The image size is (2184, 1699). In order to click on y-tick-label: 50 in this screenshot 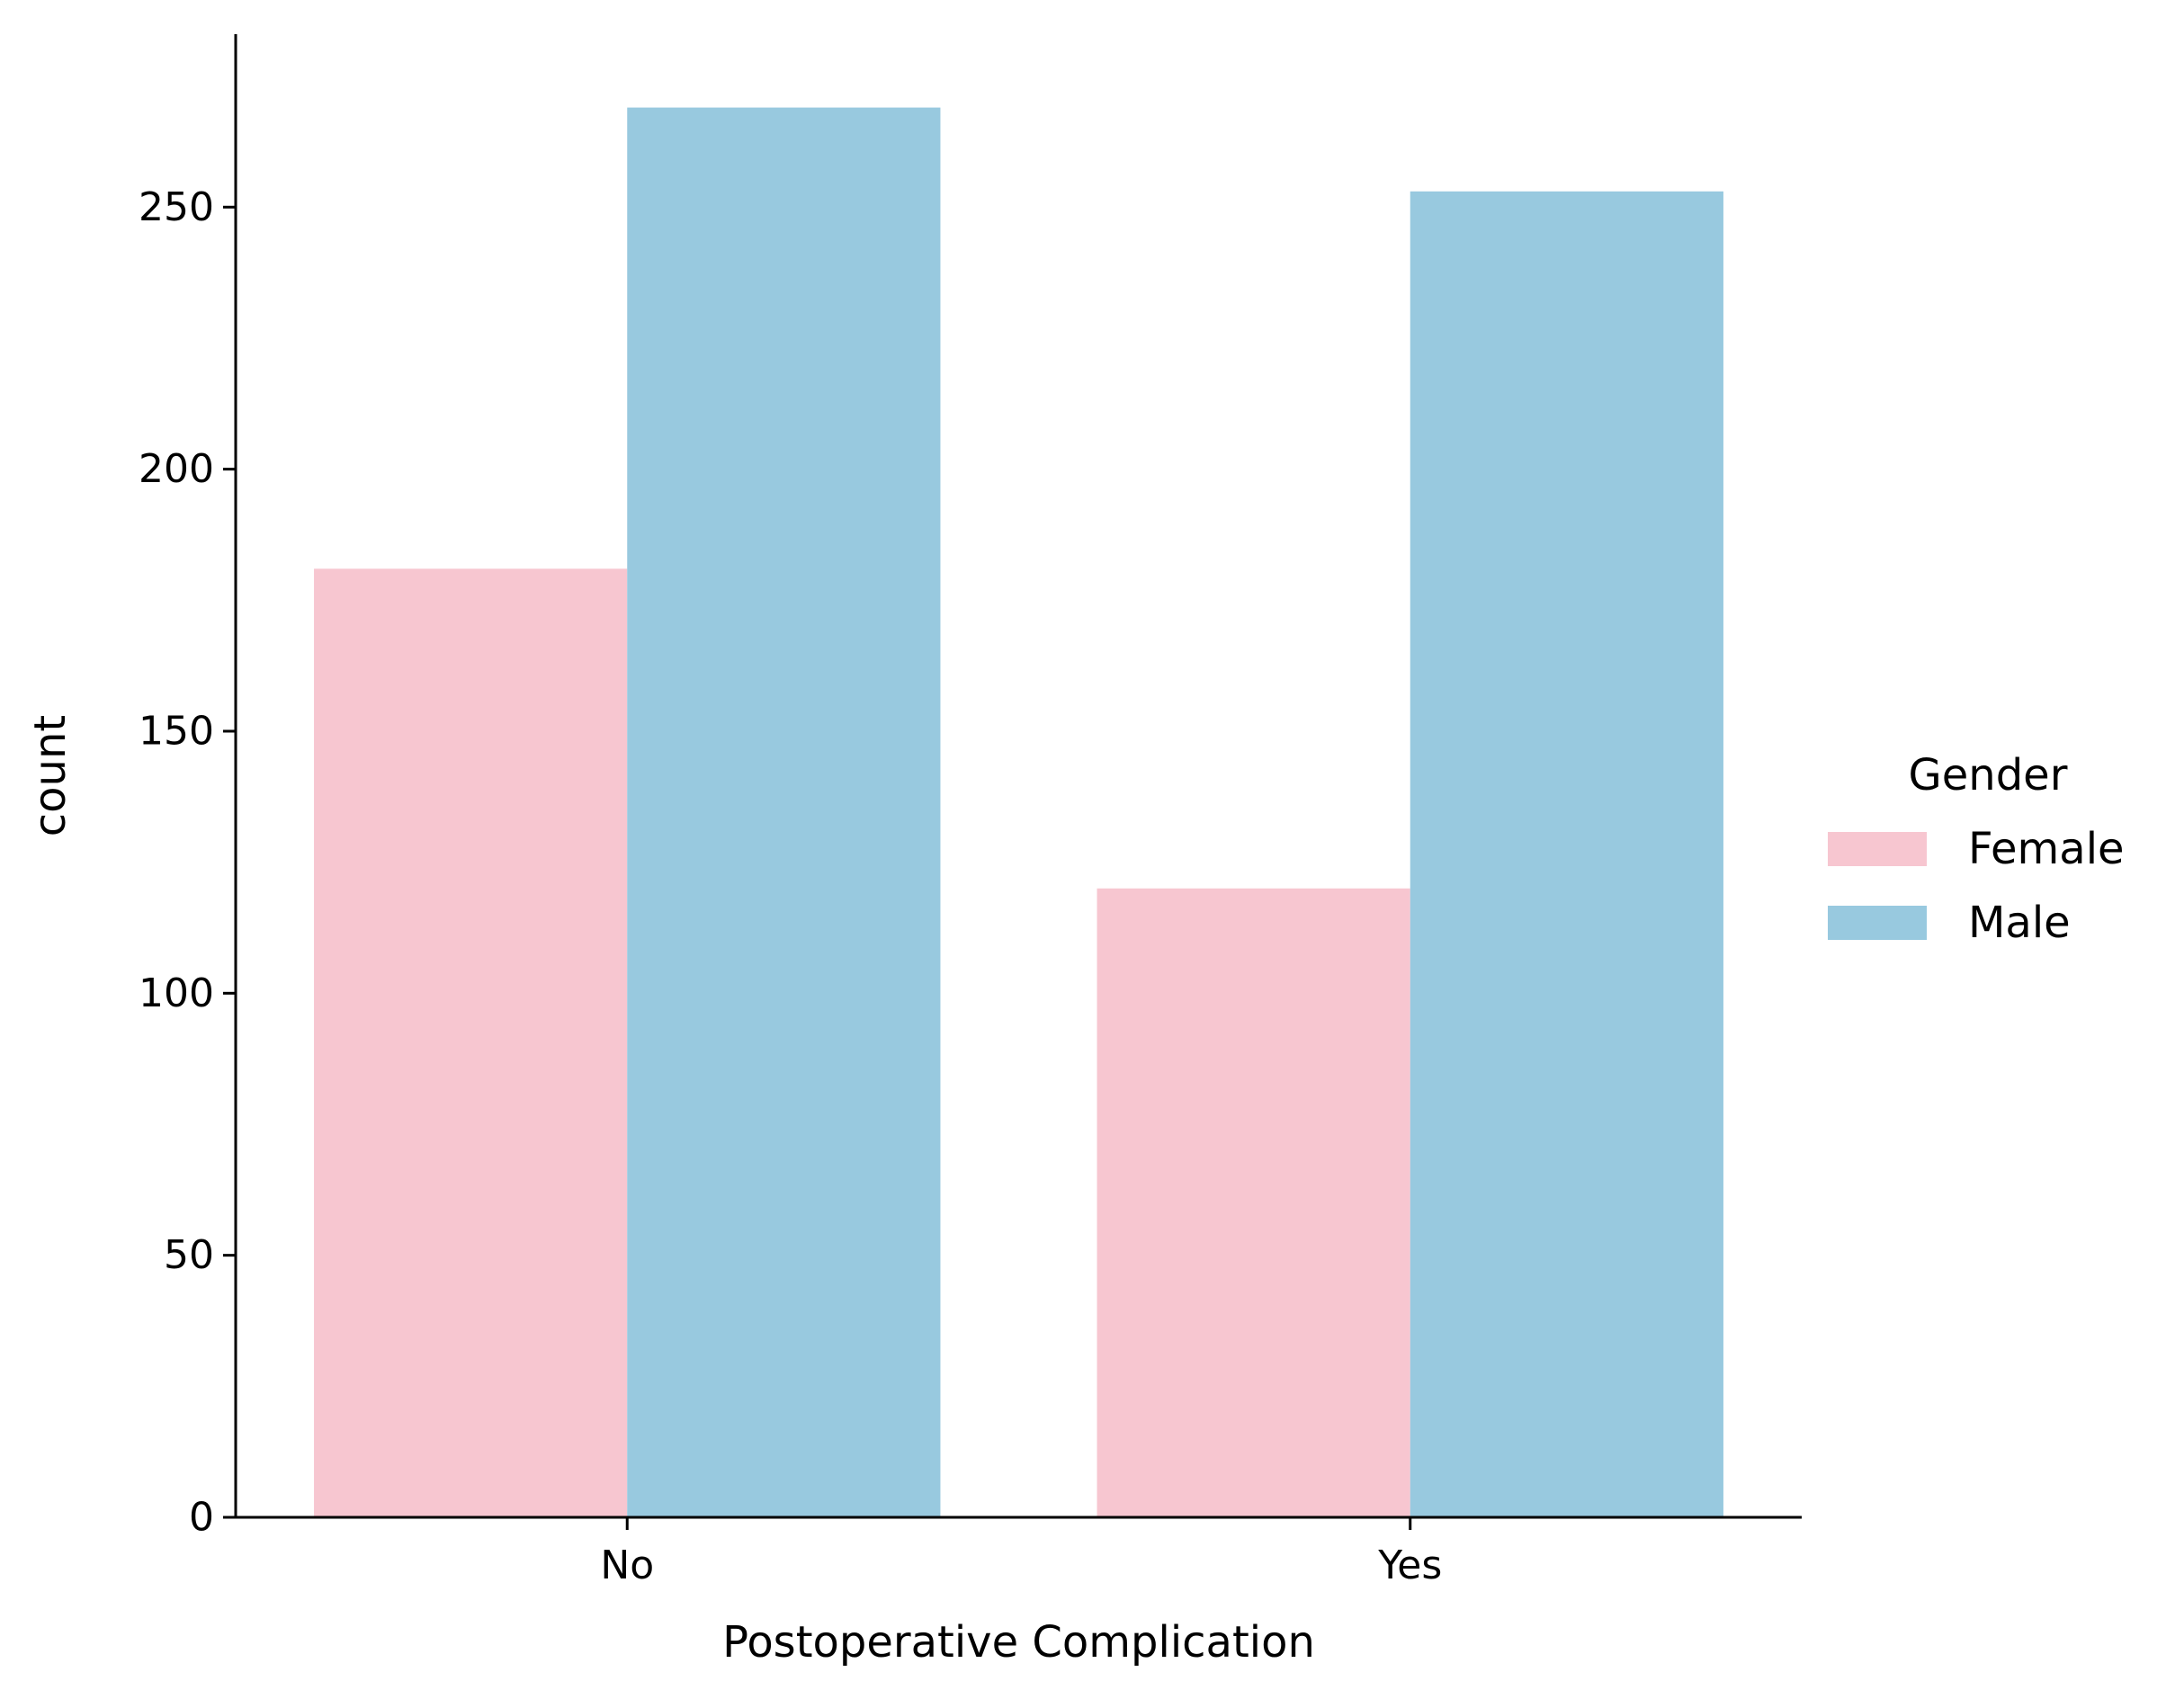, I will do `click(189, 1255)`.